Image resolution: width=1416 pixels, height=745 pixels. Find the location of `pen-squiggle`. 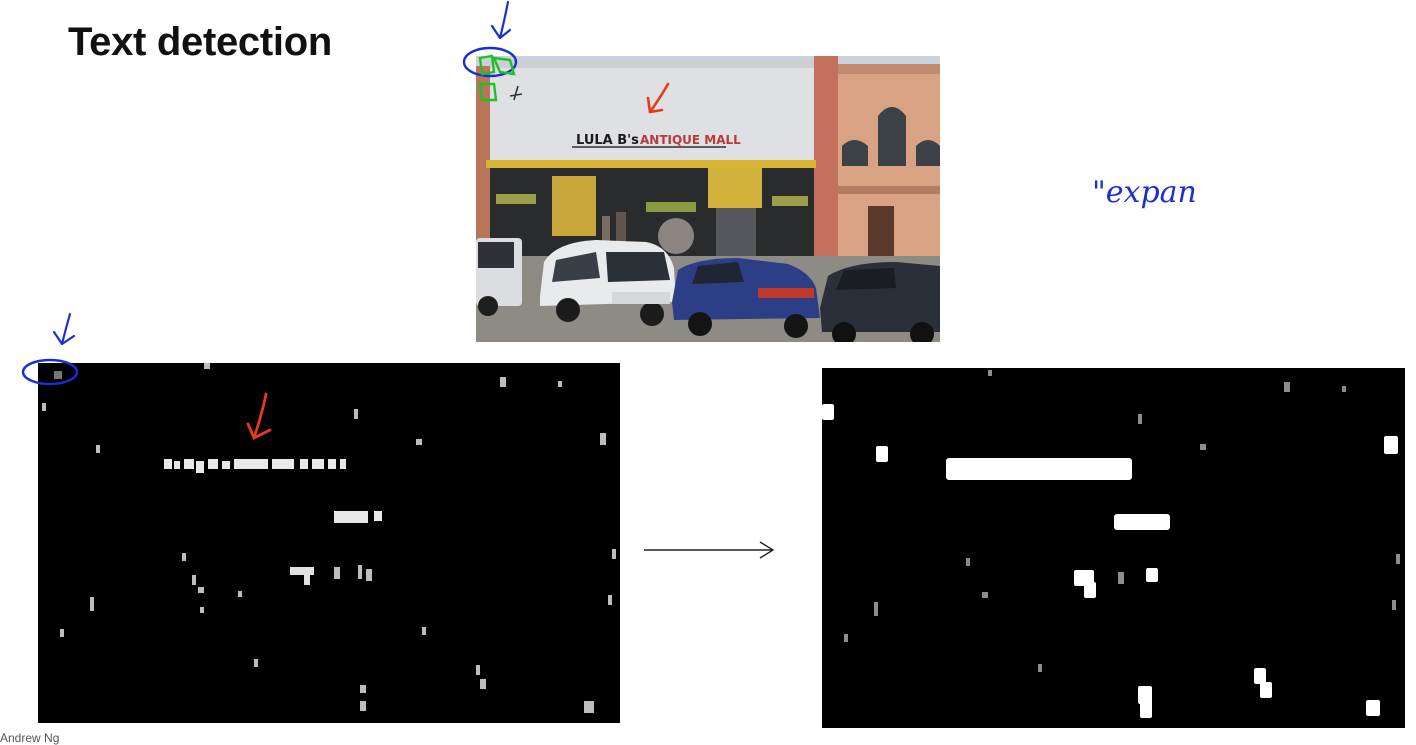

pen-squiggle is located at coordinates (516, 93).